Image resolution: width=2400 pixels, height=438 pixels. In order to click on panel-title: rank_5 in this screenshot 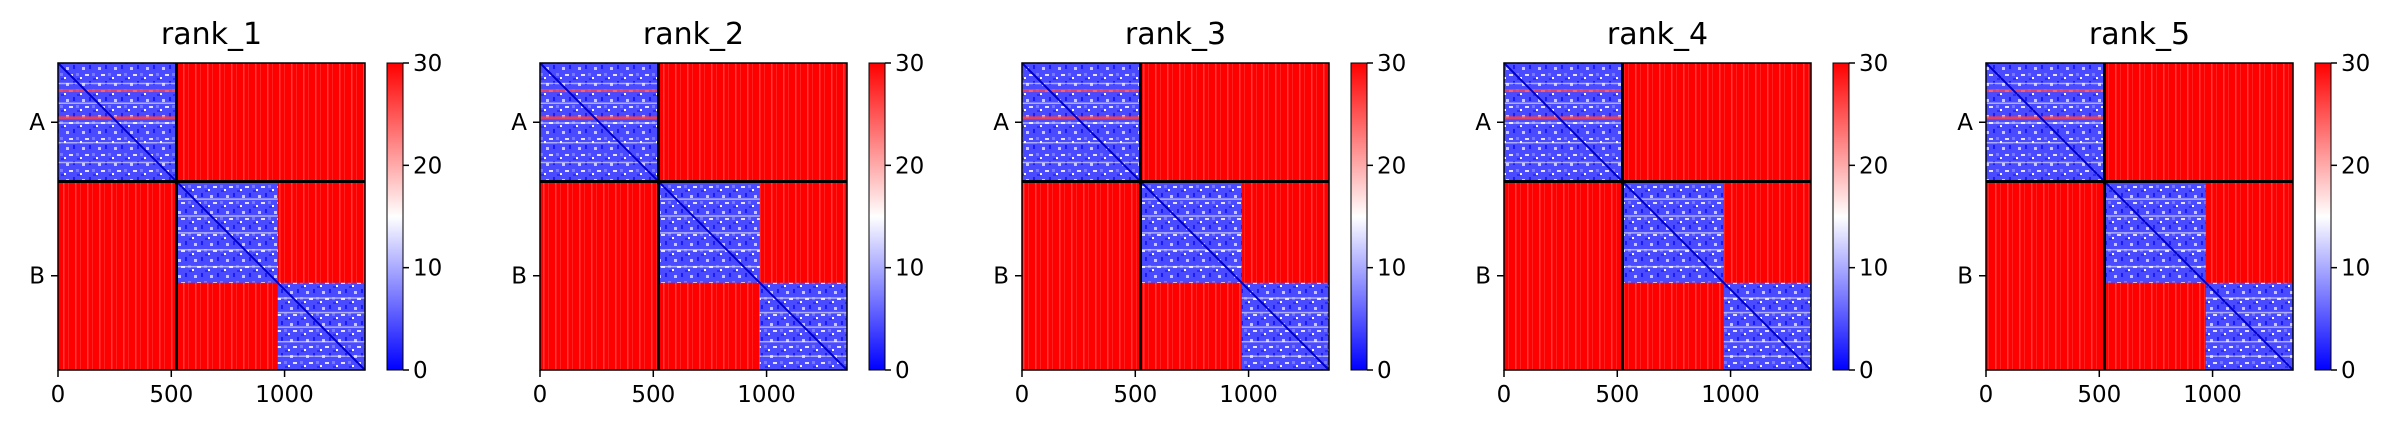, I will do `click(2139, 34)`.